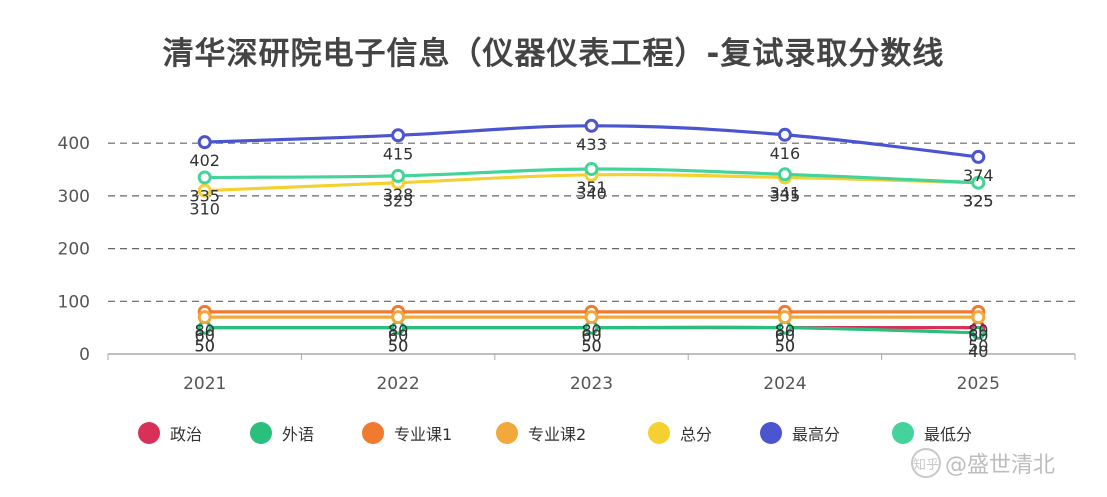 Image resolution: width=1107 pixels, height=497 pixels. Describe the element at coordinates (298, 433) in the screenshot. I see `legend-label: 外语` at that location.